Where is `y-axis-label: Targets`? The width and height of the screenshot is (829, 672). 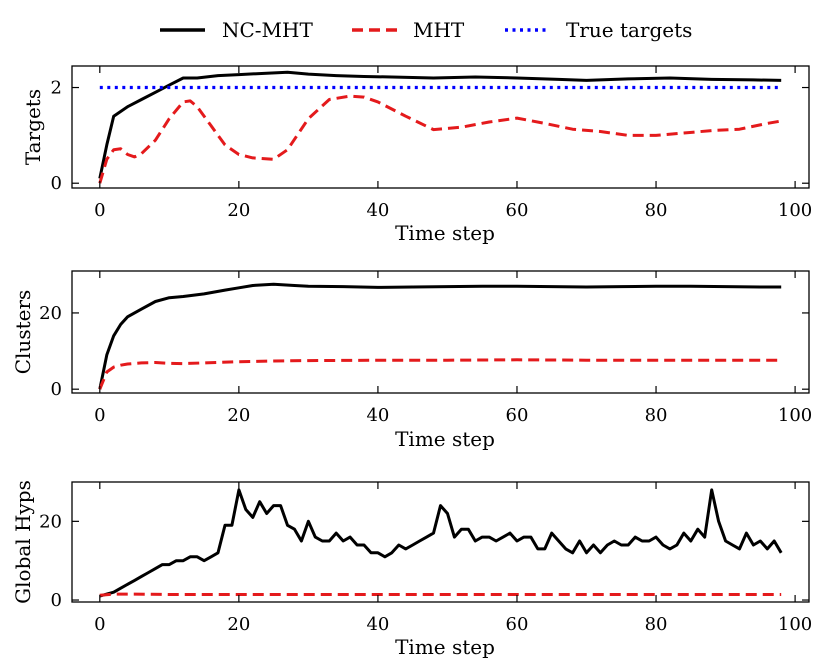
y-axis-label: Targets is located at coordinates (33, 127).